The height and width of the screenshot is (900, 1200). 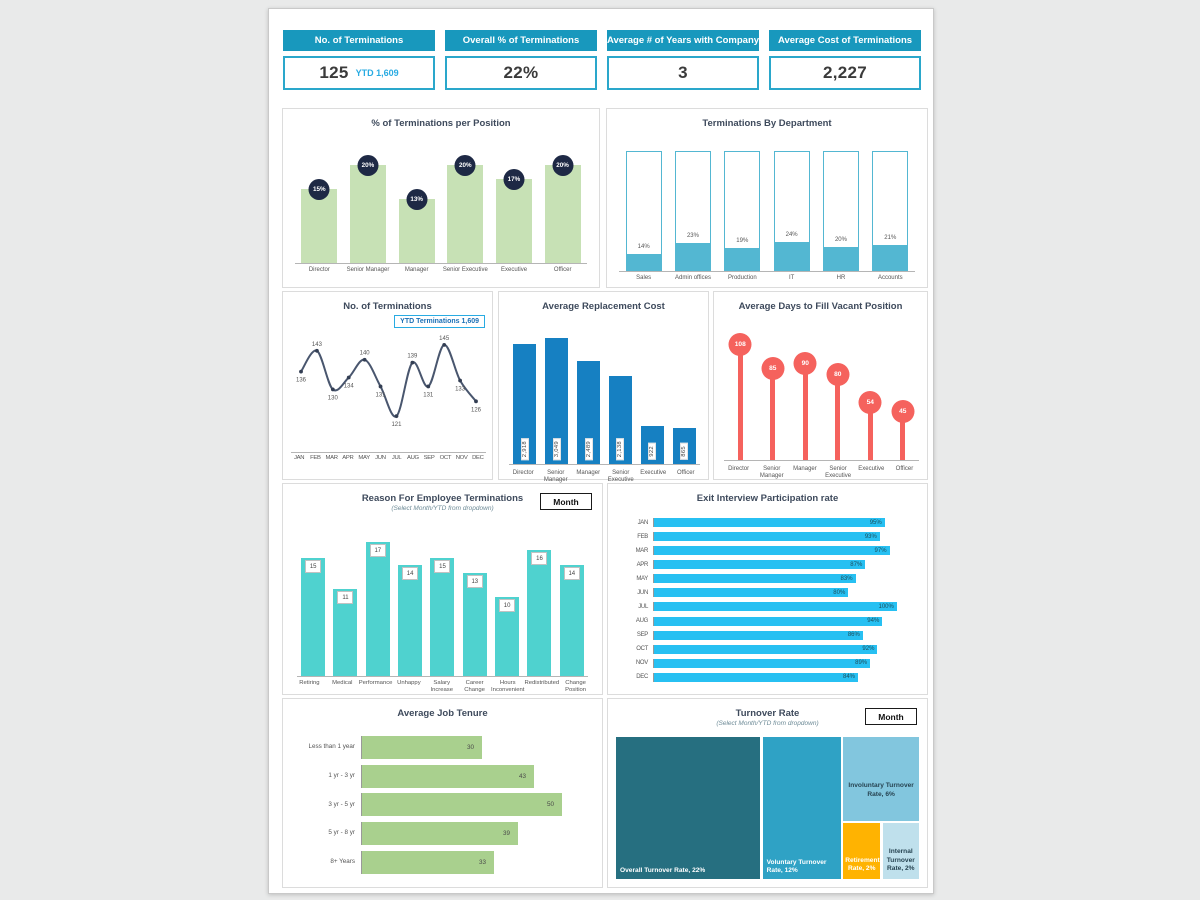 I want to click on axis-label: Accounts, so click(x=890, y=278).